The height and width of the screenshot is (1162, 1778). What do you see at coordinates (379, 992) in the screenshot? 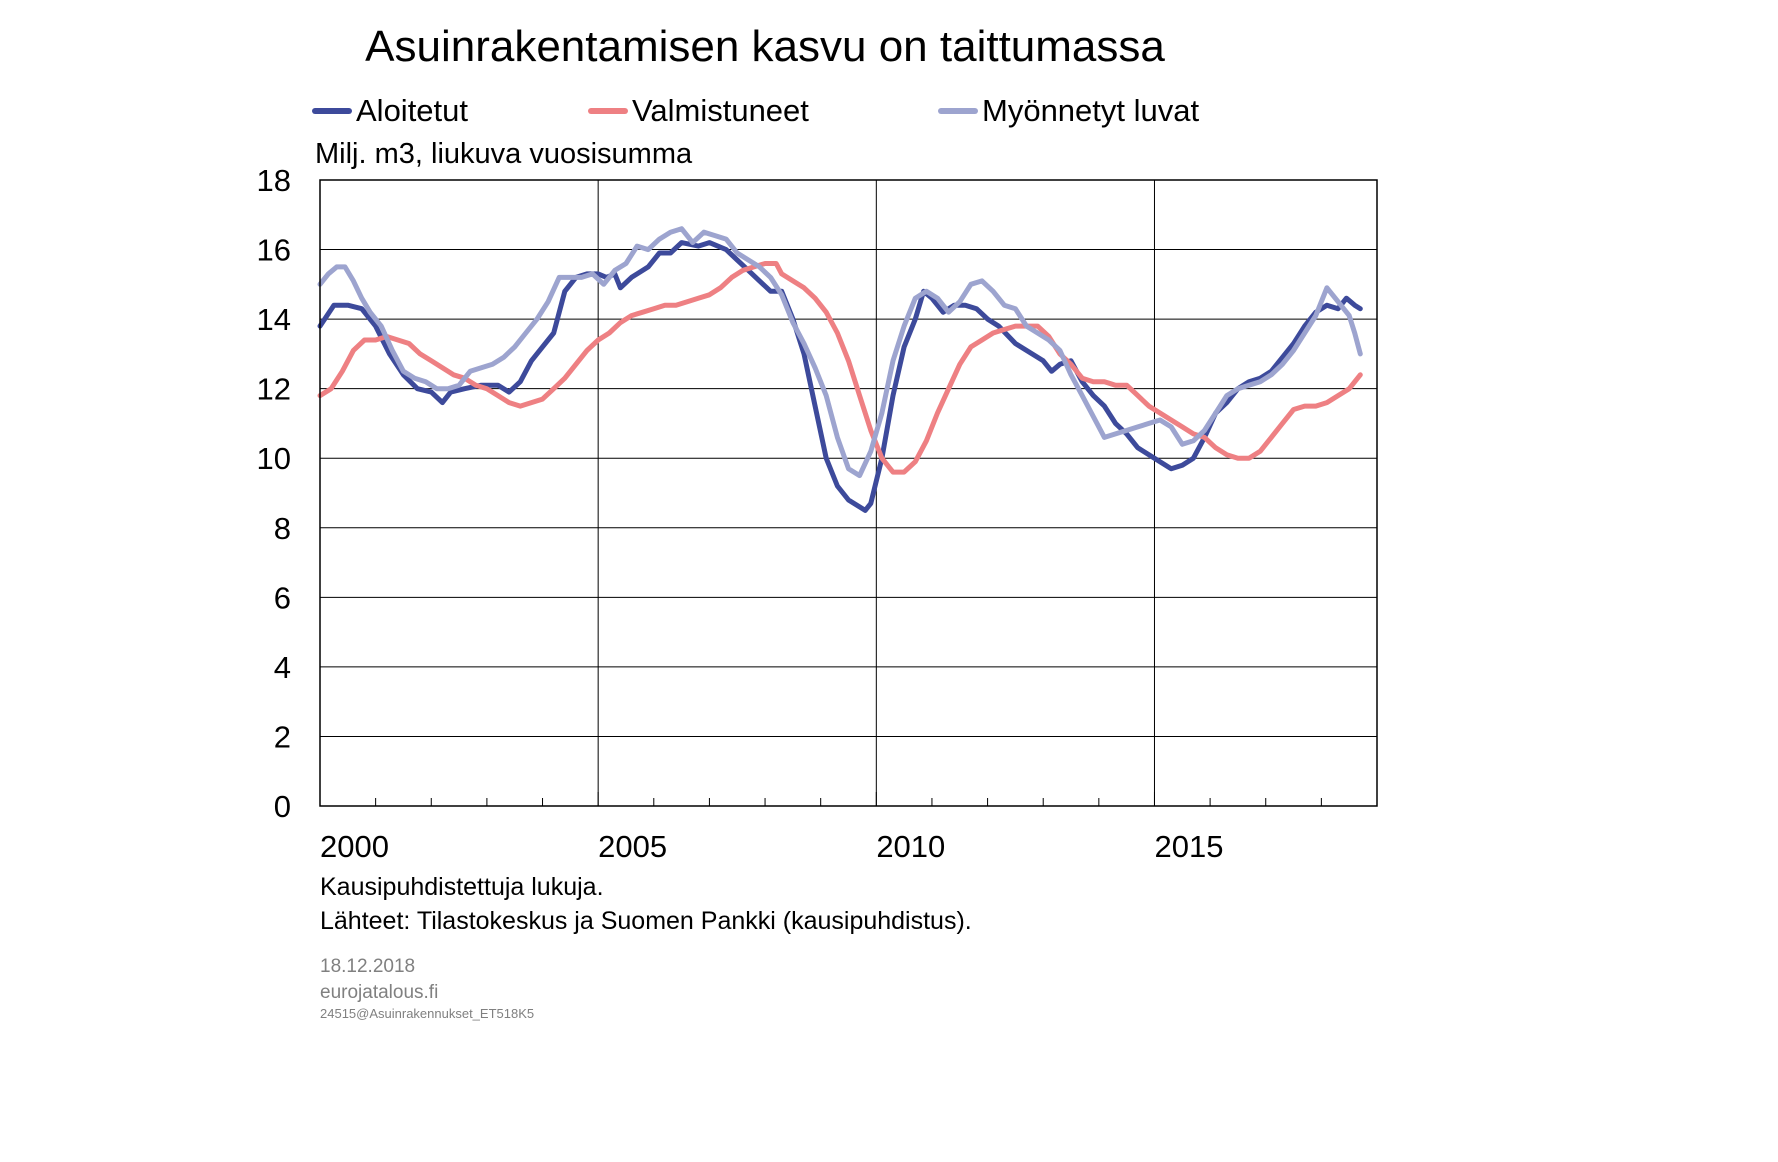
I see `footer-site: eurojatalous.fi` at bounding box center [379, 992].